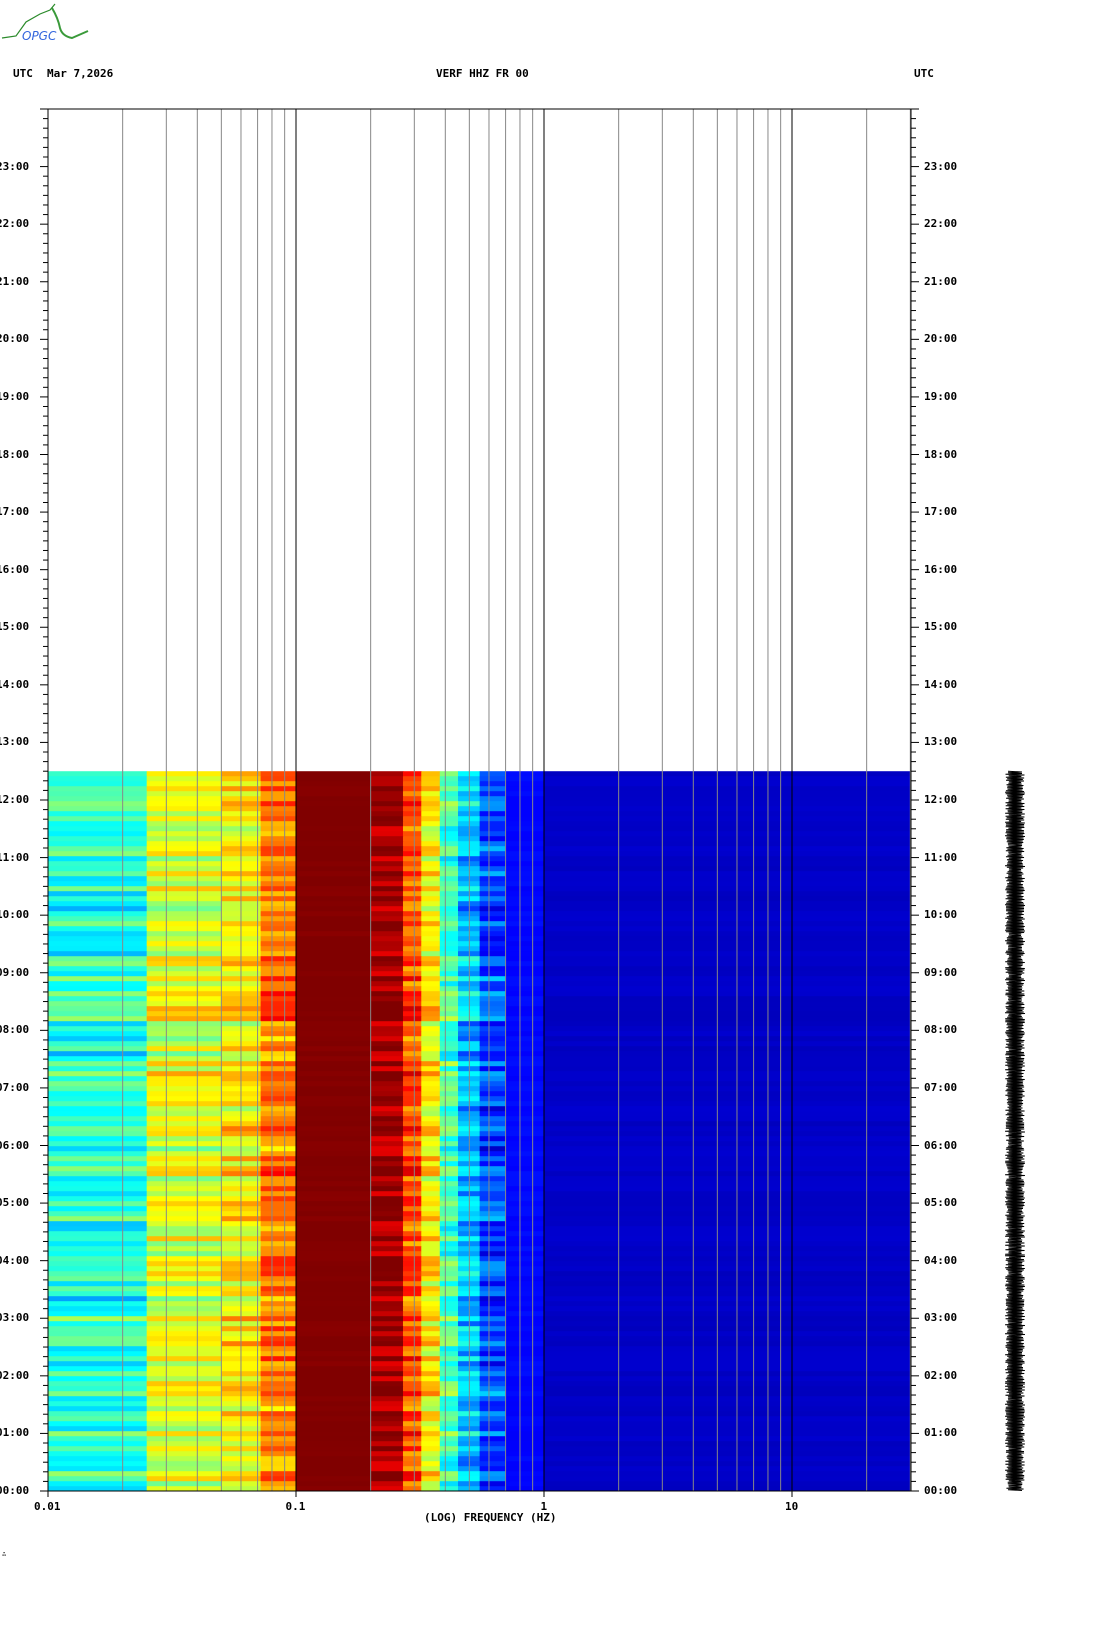 The image size is (1102, 1634). What do you see at coordinates (15, 224) in the screenshot?
I see `y-tick-label-left: 22:00` at bounding box center [15, 224].